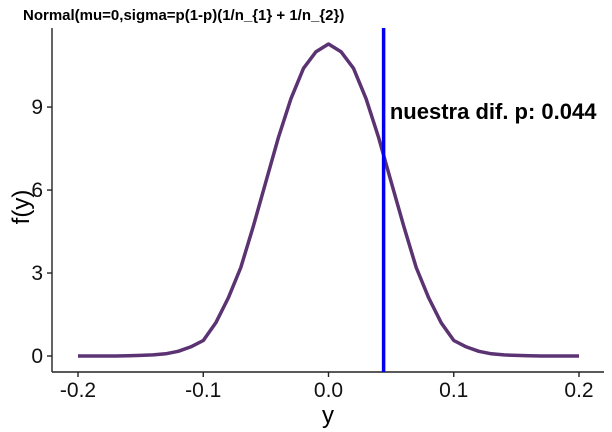  What do you see at coordinates (37, 107) in the screenshot?
I see `y-tick-label: 9` at bounding box center [37, 107].